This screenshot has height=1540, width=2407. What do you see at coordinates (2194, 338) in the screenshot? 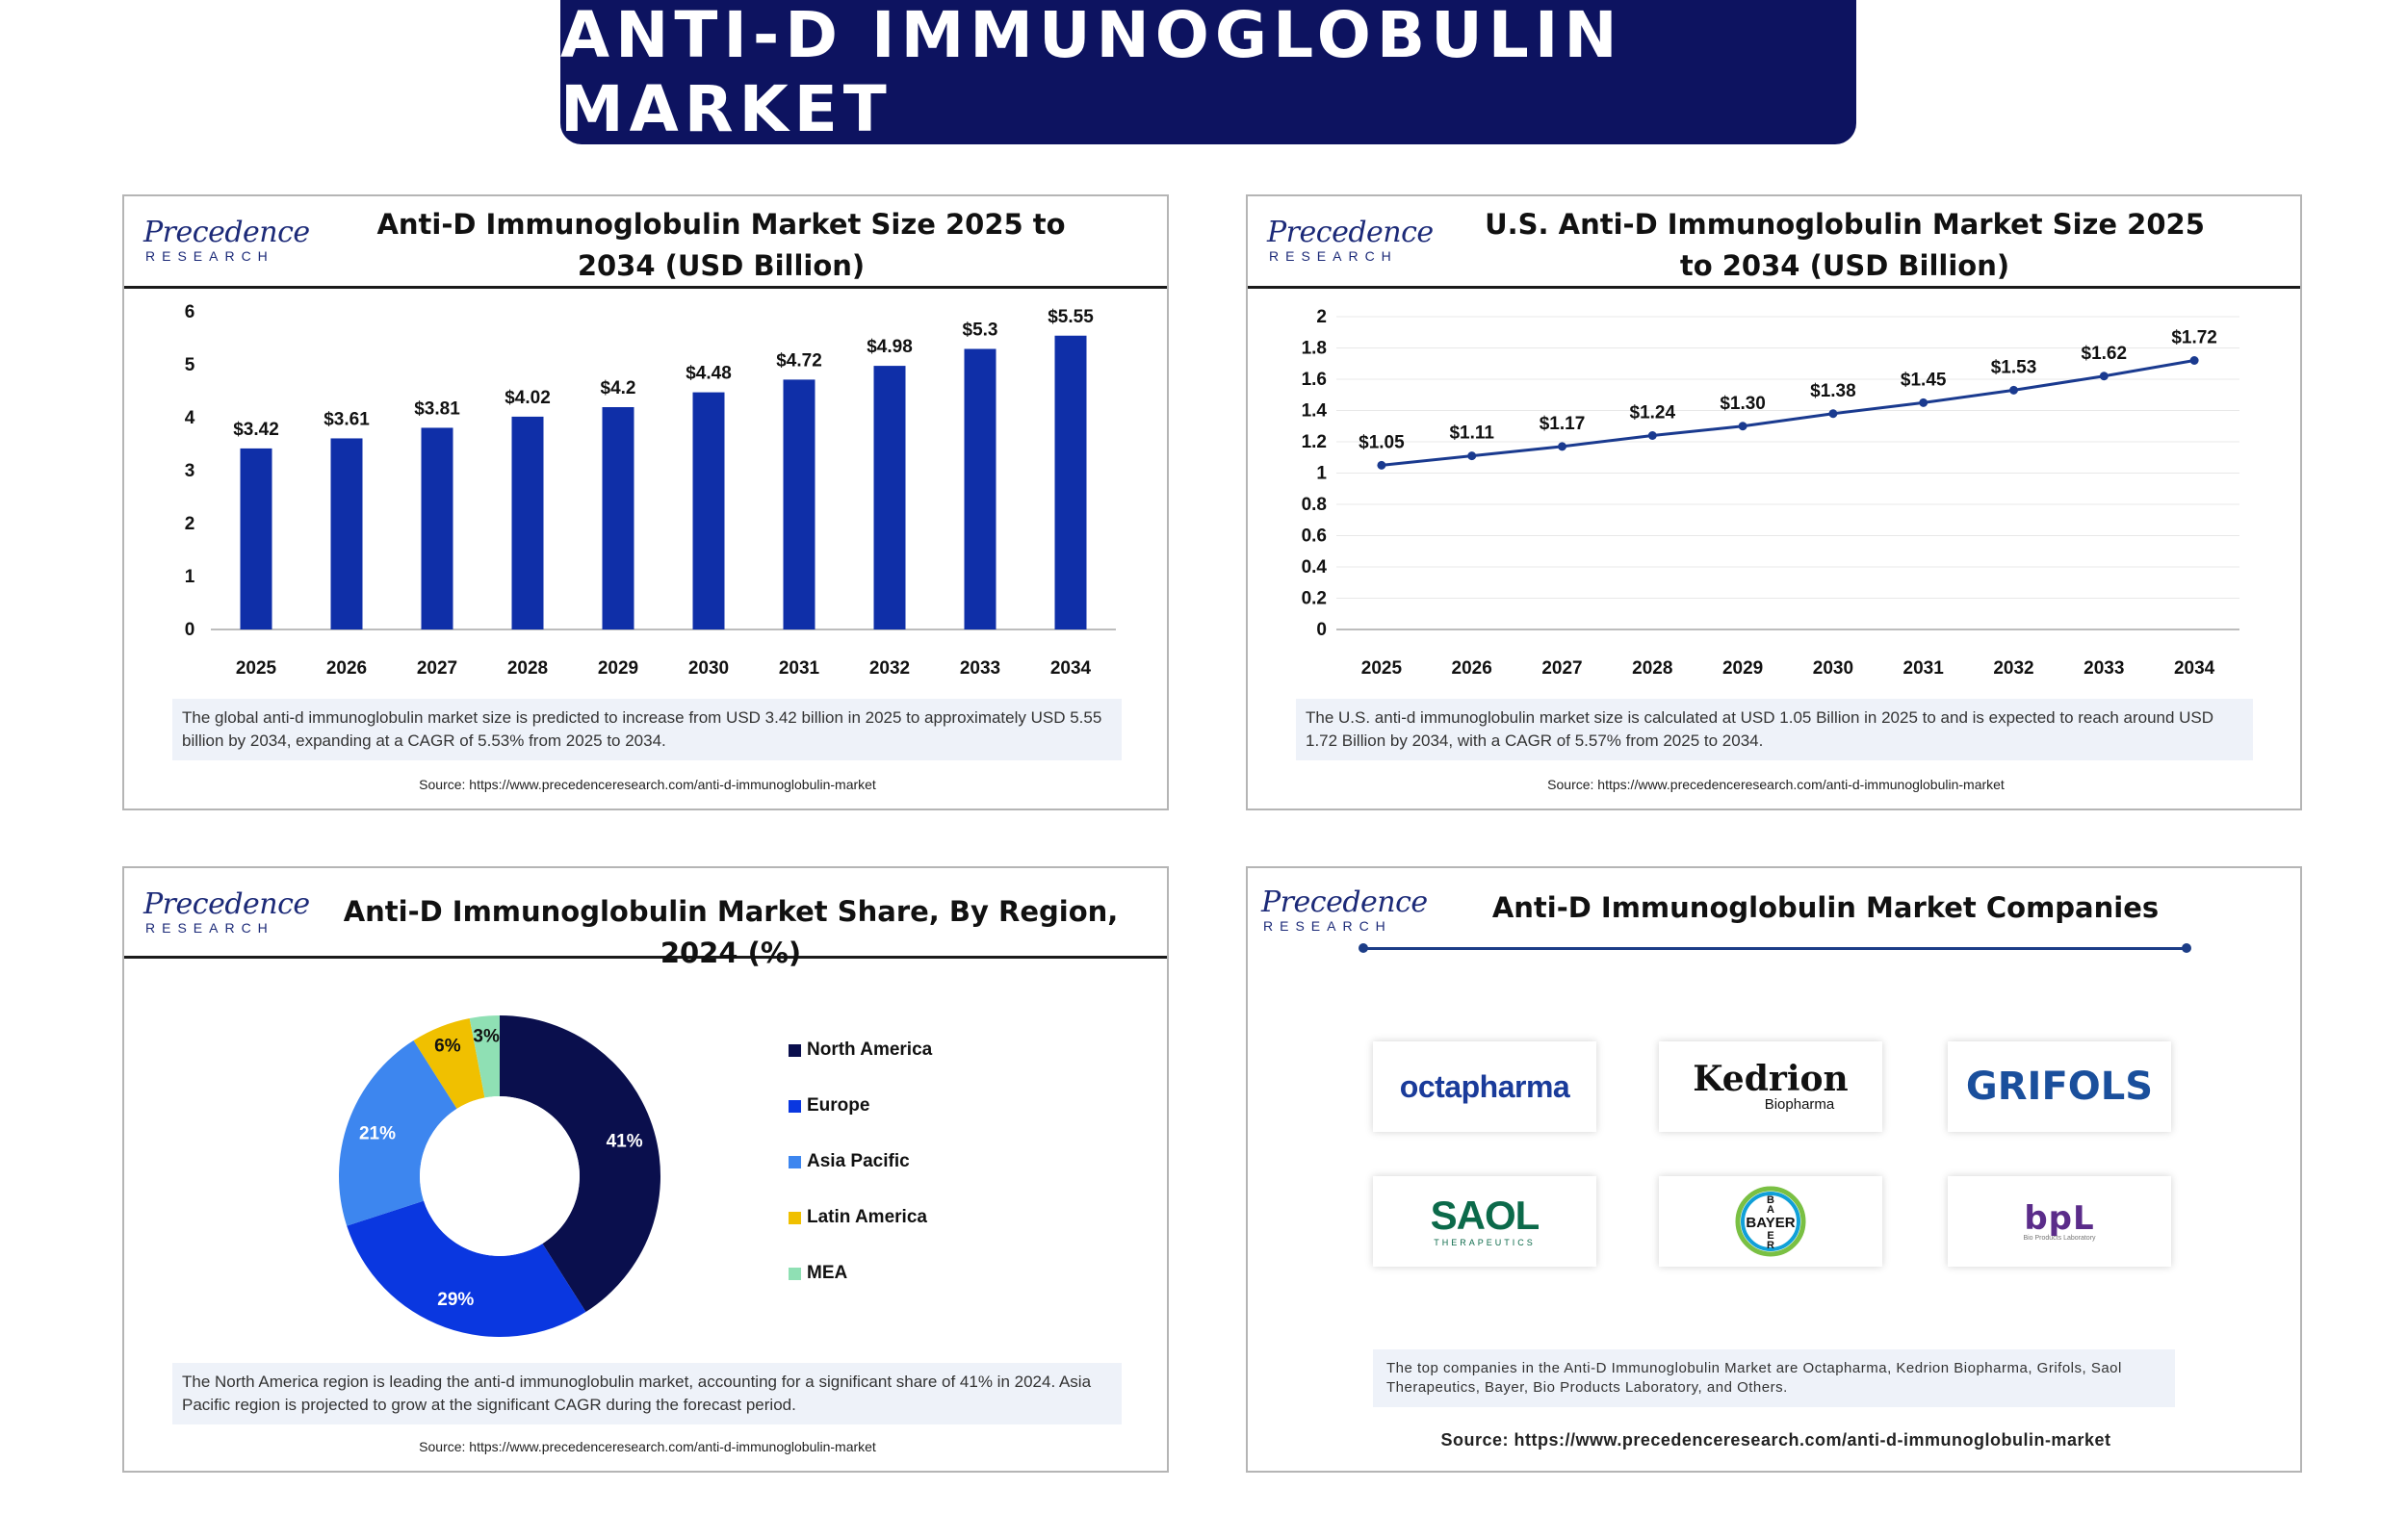
I see `point-value-label: $1.72` at bounding box center [2194, 338].